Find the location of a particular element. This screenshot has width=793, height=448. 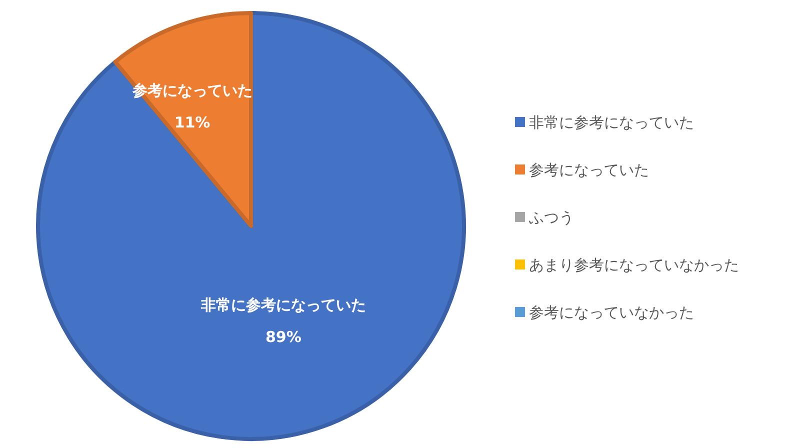

legend-label: 参考になっていなかった is located at coordinates (611, 313).